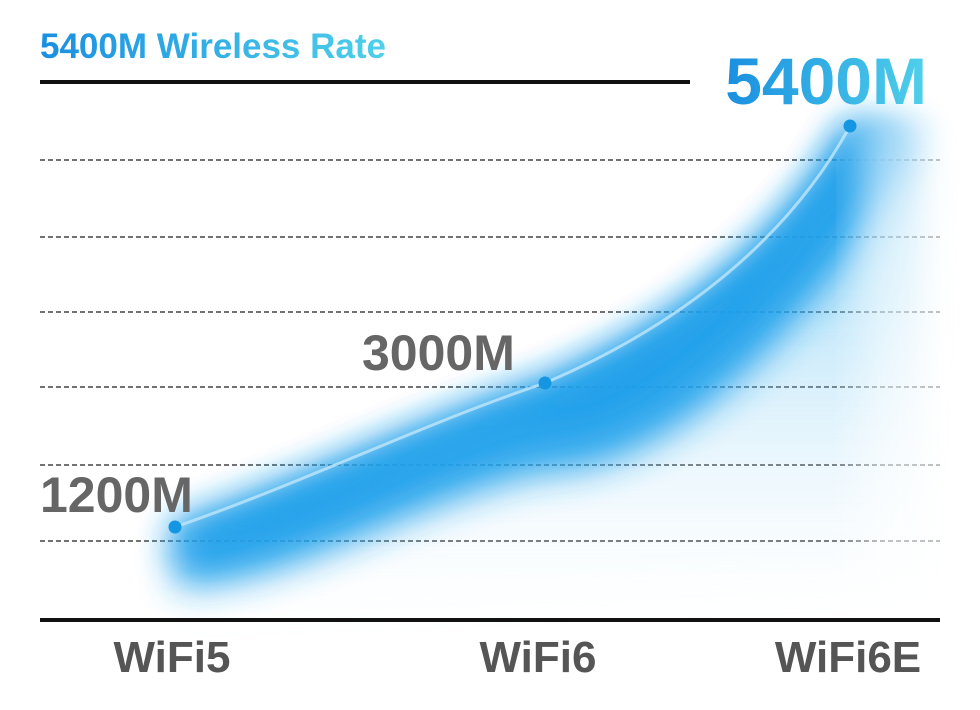  I want to click on x-tick-label-wifi6: WiFi6, so click(538, 657).